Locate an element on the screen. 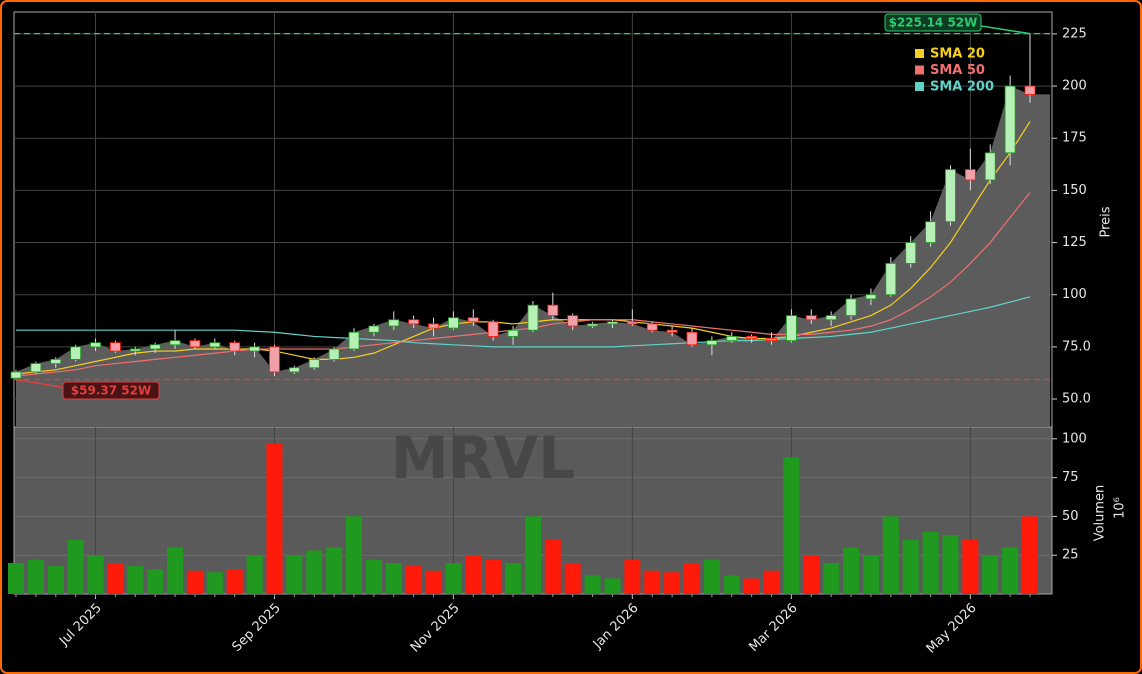 The image size is (1142, 674). legend-label: SMA 200 is located at coordinates (962, 87).